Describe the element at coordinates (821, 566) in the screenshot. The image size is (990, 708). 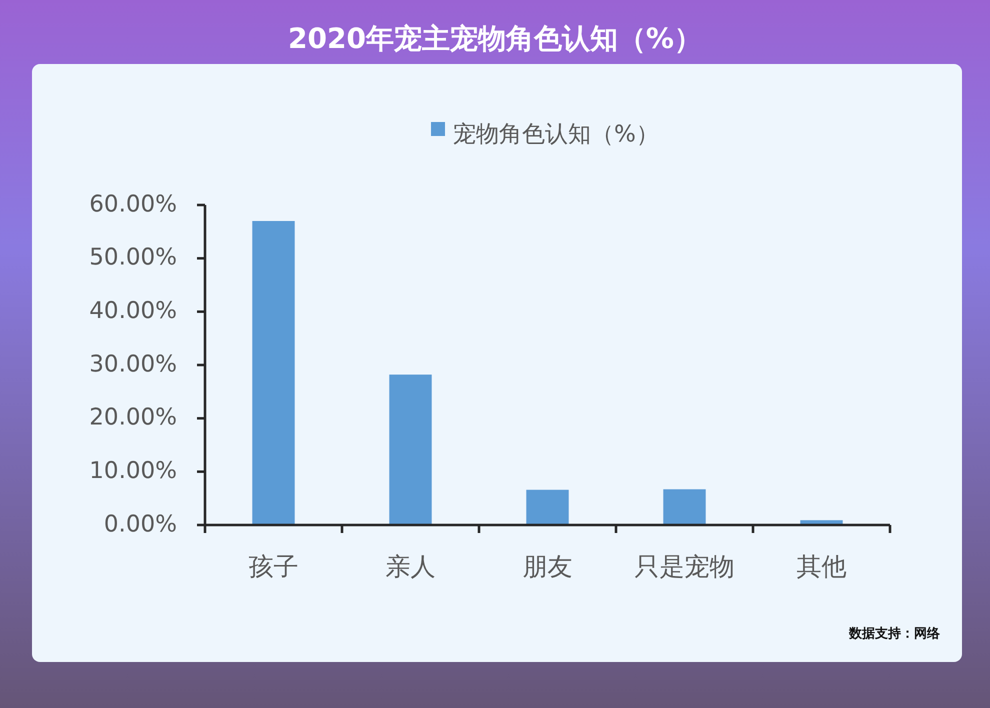
I see `x-tick-label: 其他` at that location.